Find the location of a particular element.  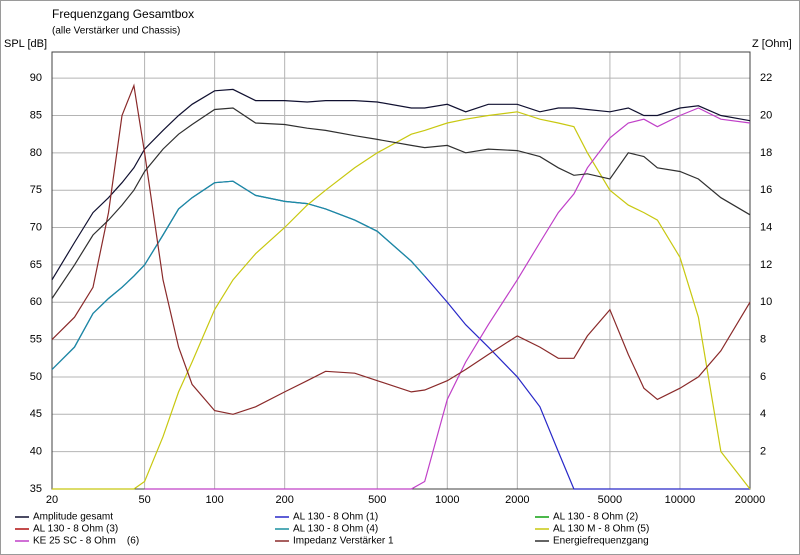

x-tick-label: 10000 is located at coordinates (680, 500).